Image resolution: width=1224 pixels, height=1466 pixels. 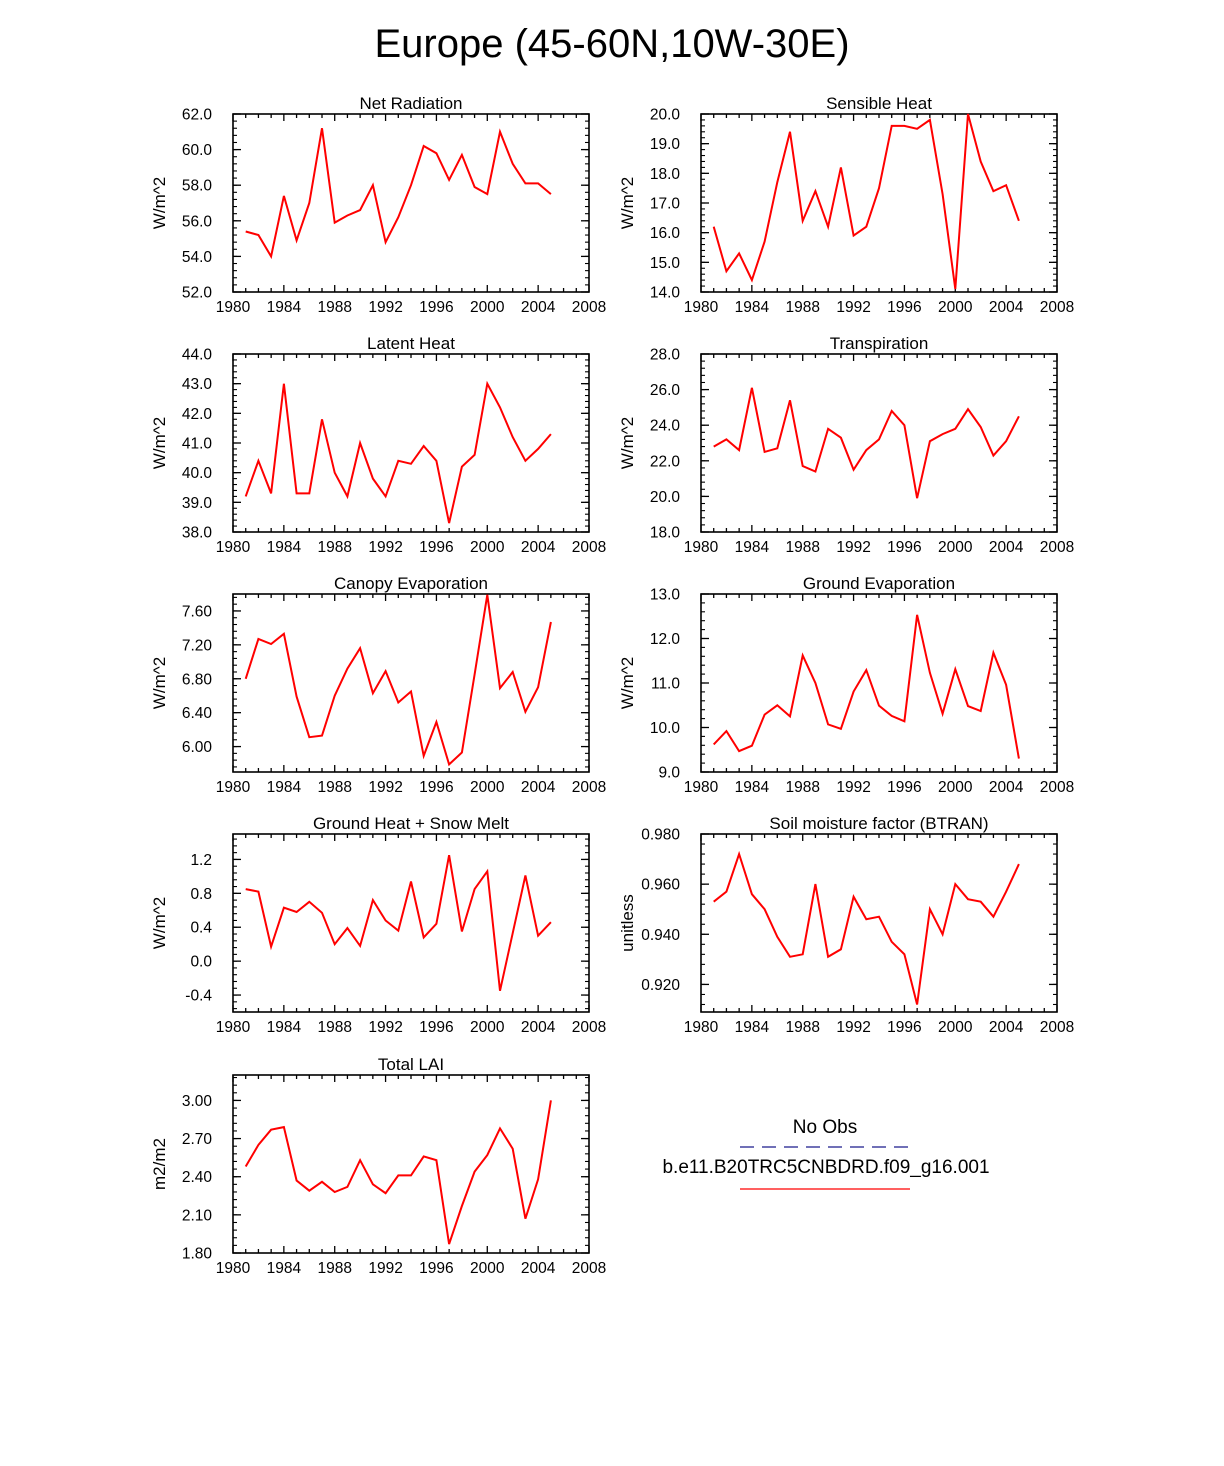 I want to click on y-axis-label: m2/m2, so click(x=159, y=1164).